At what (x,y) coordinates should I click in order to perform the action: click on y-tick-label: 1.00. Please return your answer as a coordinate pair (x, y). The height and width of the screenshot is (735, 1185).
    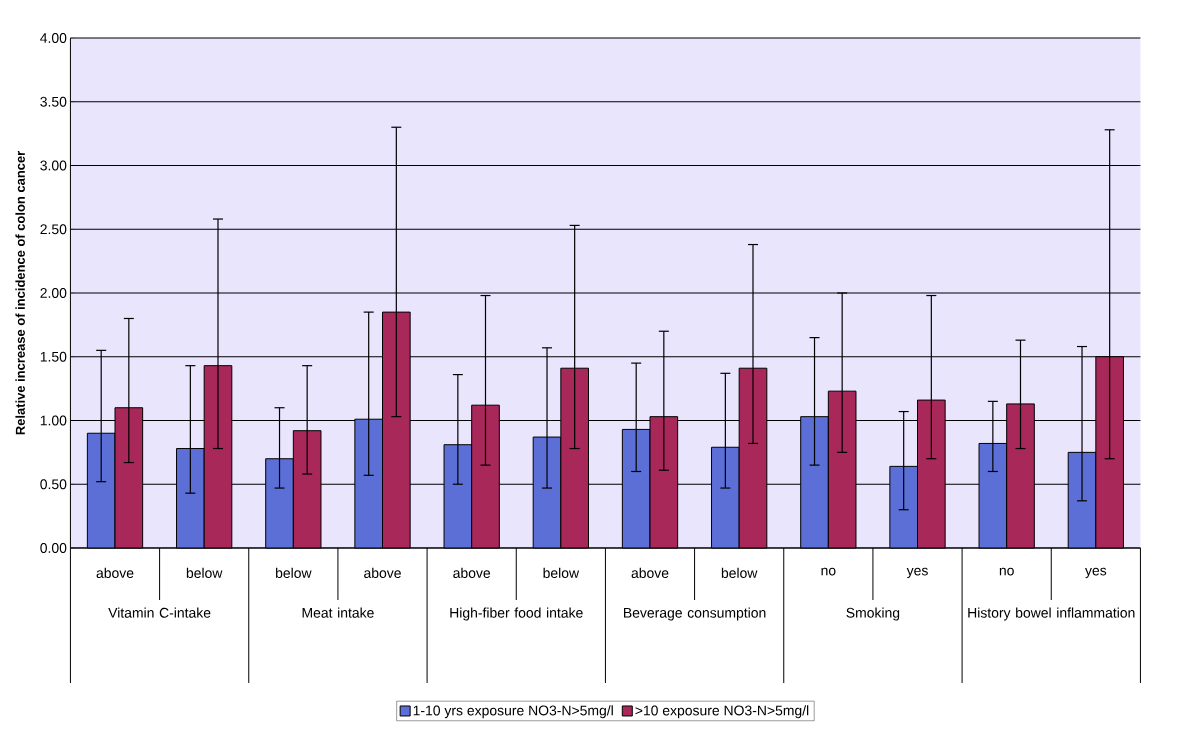
    Looking at the image, I should click on (53, 420).